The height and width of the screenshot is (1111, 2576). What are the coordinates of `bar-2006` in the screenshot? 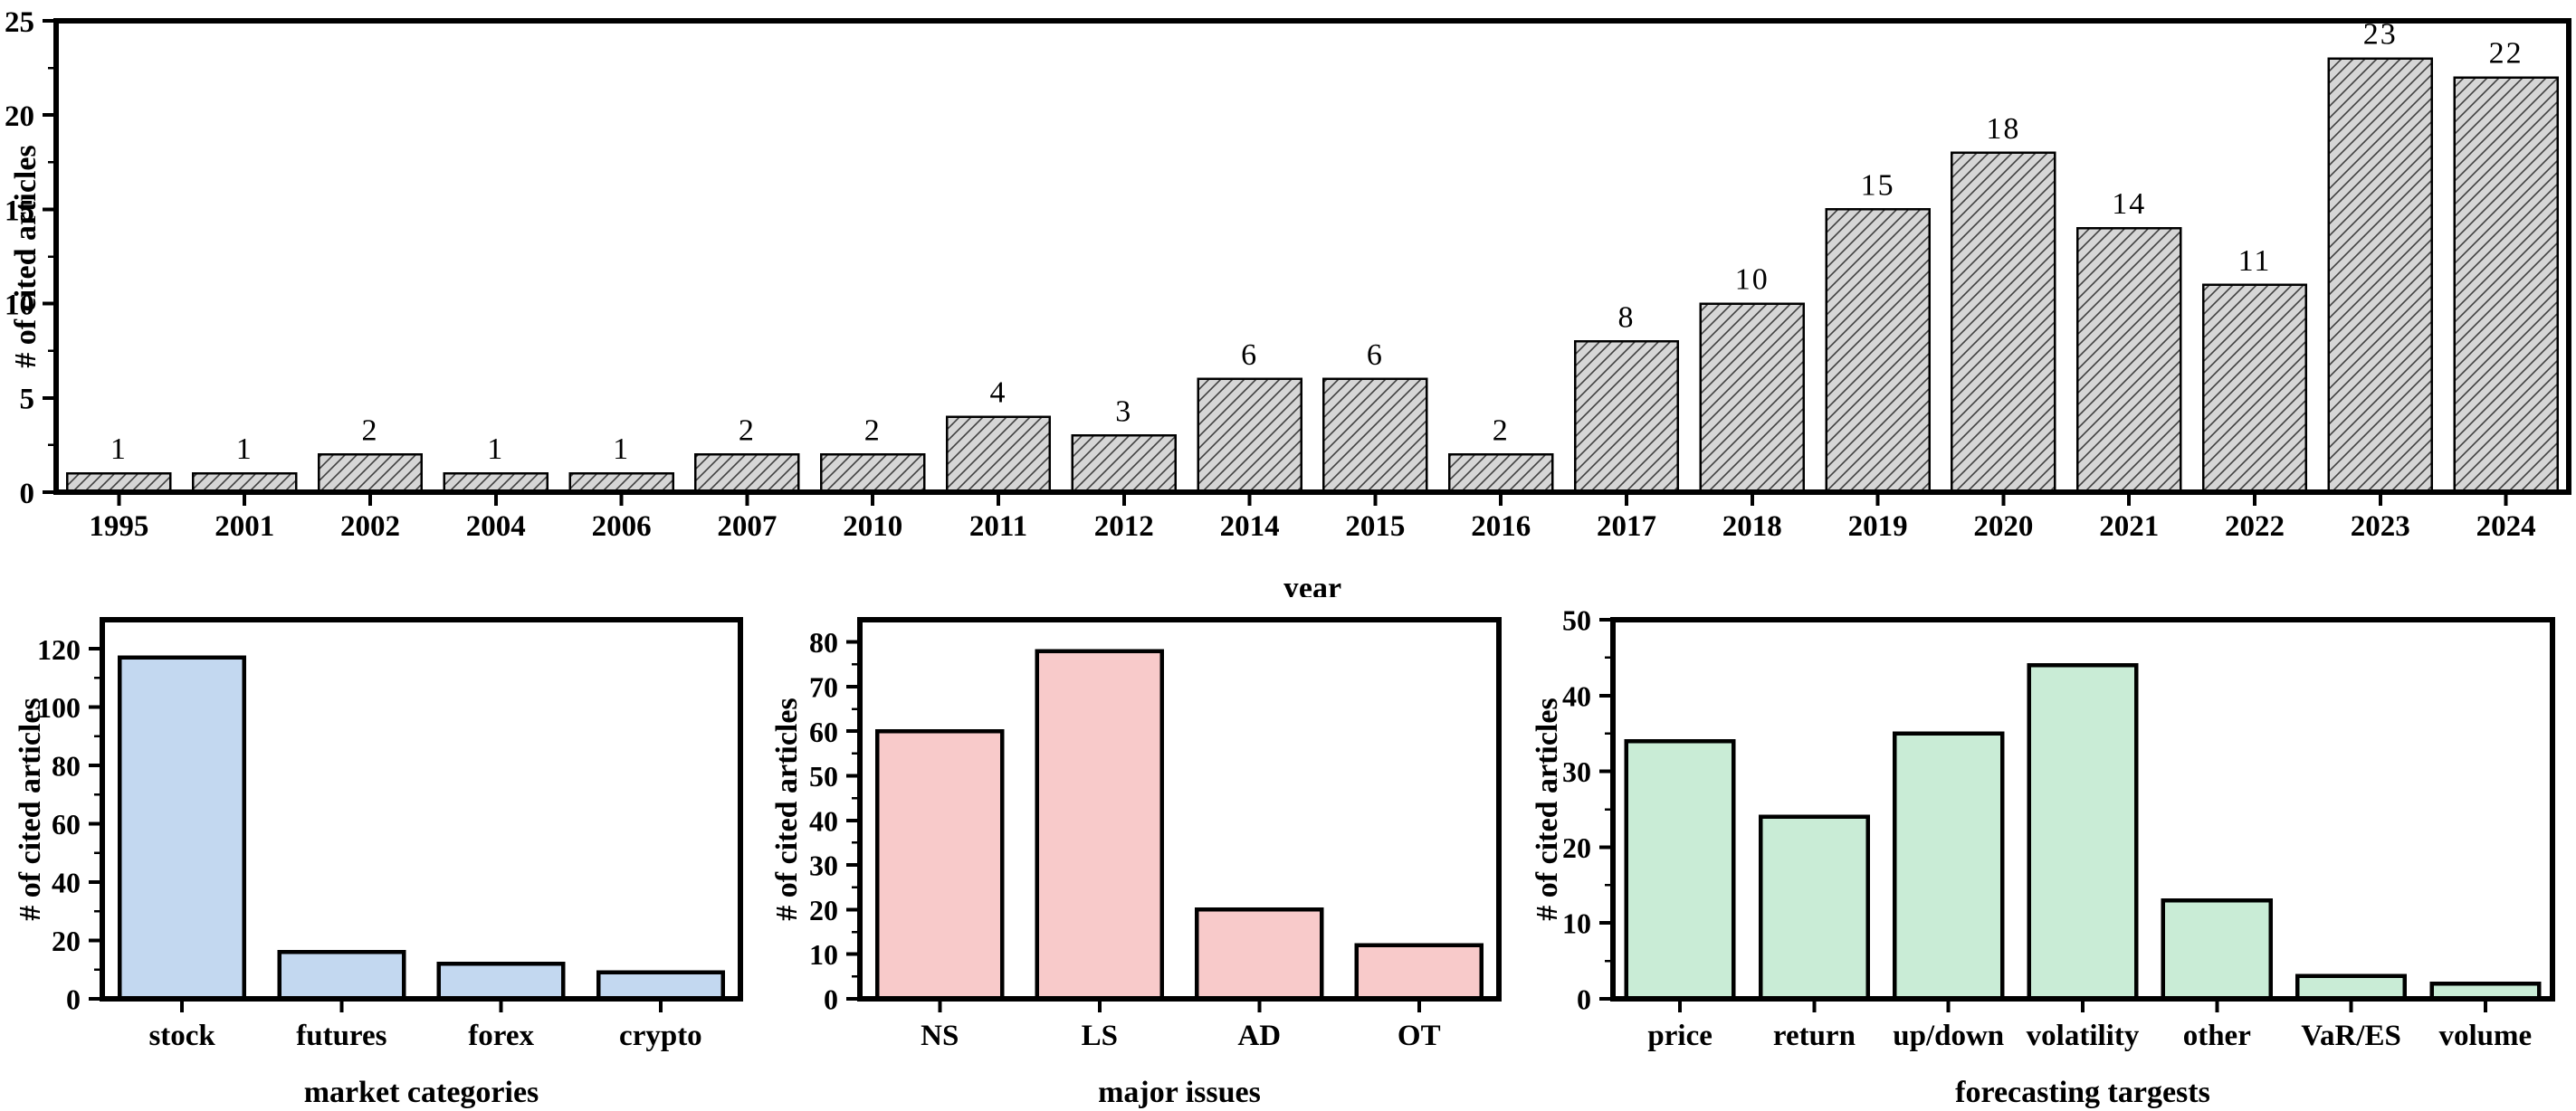 It's located at (621, 482).